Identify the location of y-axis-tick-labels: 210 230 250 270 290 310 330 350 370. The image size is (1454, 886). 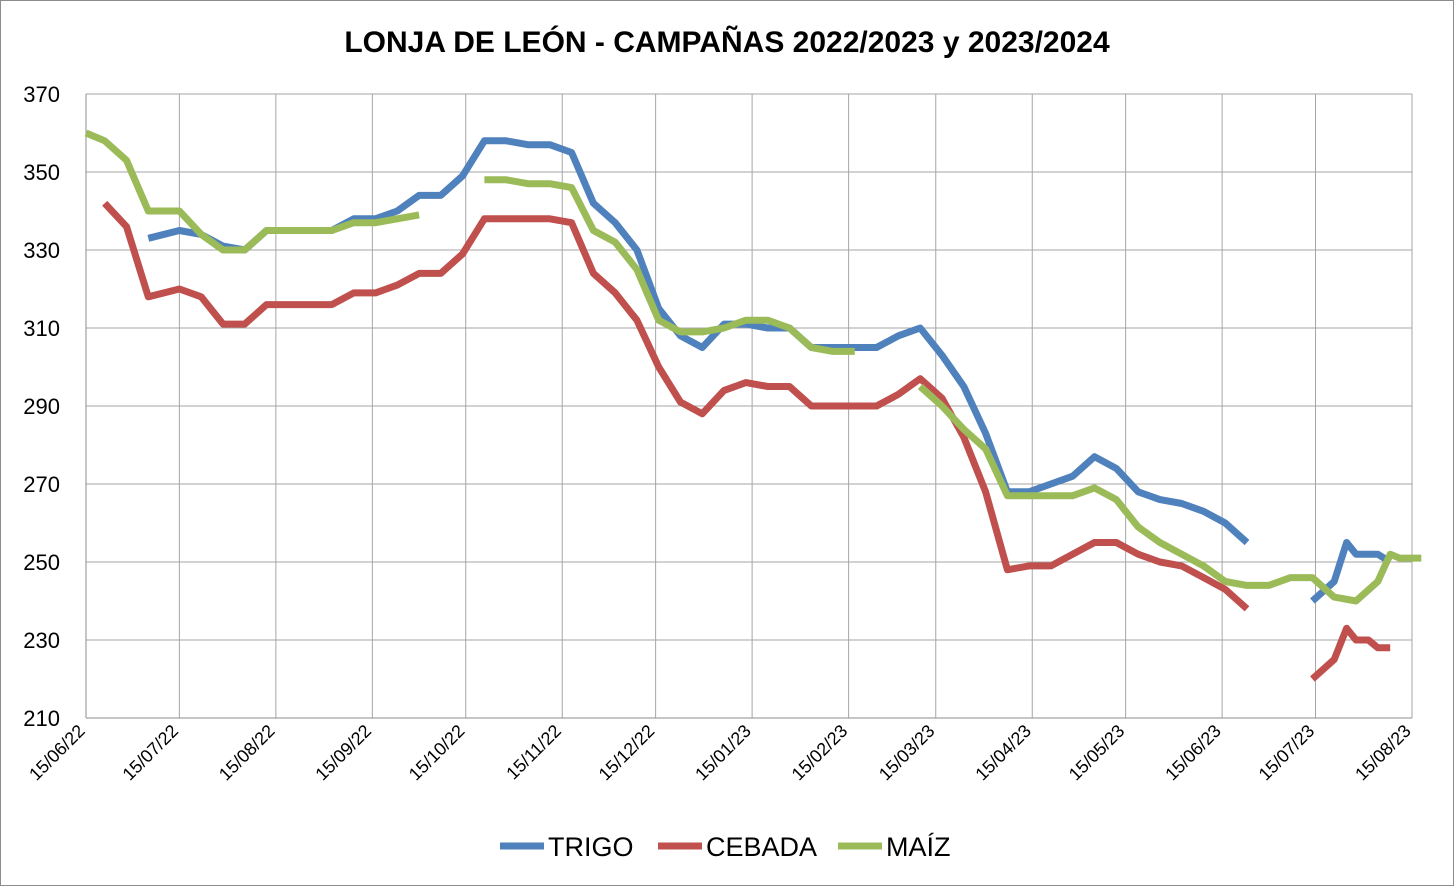
(41, 406).